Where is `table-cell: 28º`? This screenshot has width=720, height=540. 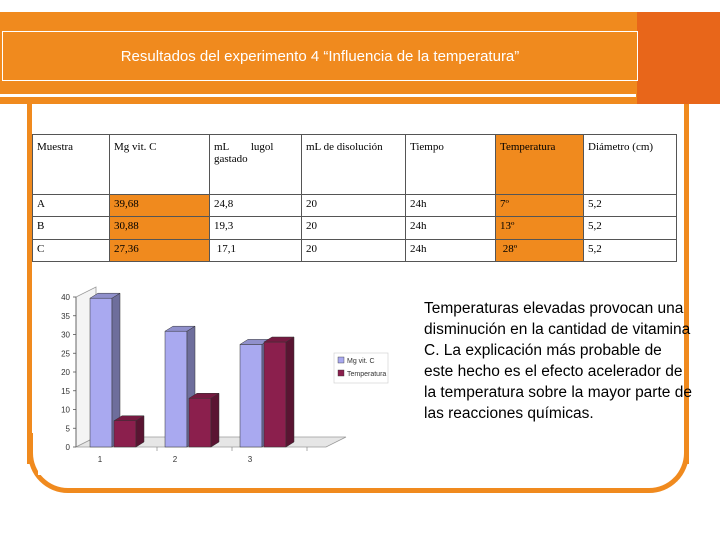 table-cell: 28º is located at coordinates (539, 250).